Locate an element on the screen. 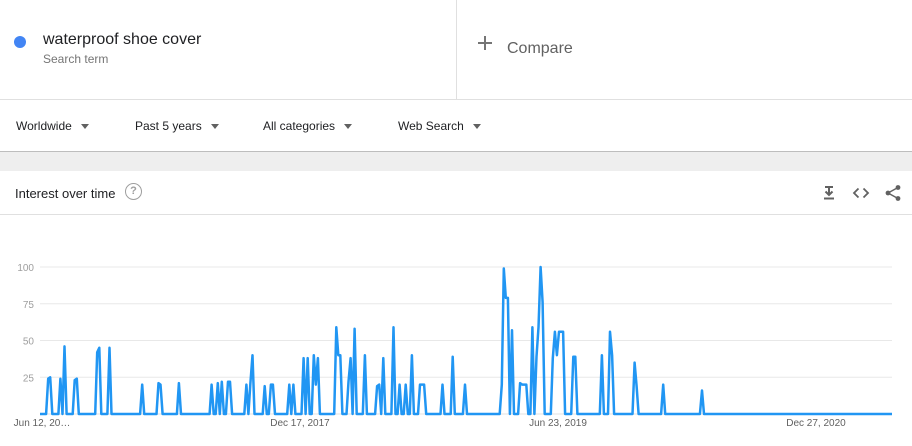  card-header: Interest over time ? is located at coordinates (456, 193).